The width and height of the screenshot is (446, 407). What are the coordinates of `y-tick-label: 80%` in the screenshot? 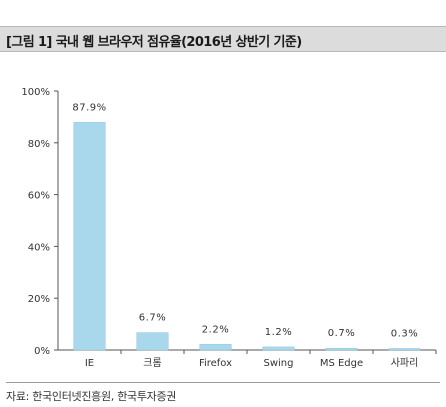 It's located at (39, 144).